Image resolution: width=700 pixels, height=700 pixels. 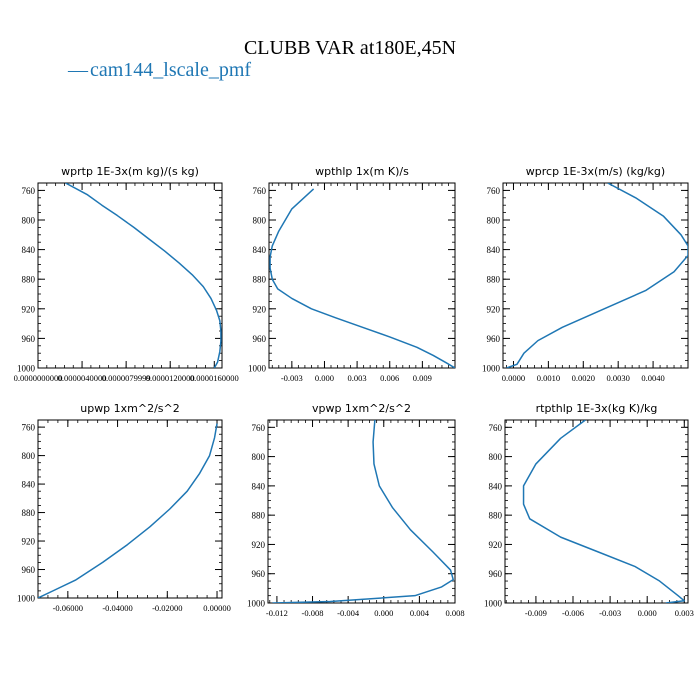 What do you see at coordinates (583, 378) in the screenshot?
I see `x-tick-label: 0.0020` at bounding box center [583, 378].